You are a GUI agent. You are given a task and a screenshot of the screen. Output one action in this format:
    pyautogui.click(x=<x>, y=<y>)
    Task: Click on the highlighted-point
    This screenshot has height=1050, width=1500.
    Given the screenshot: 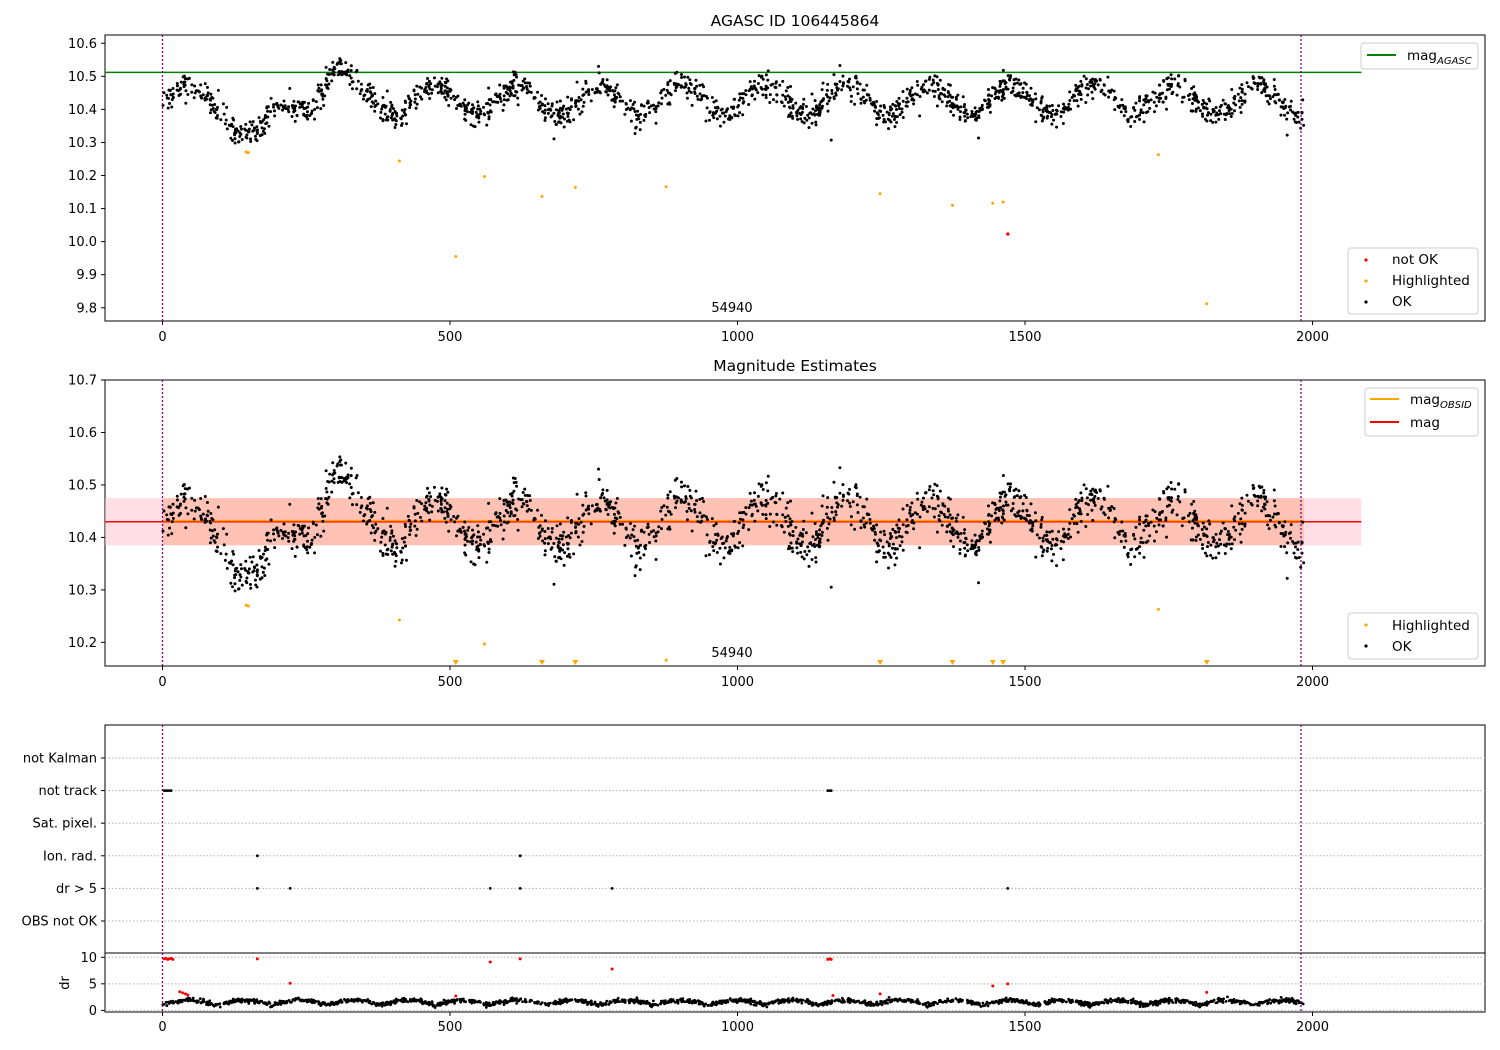 What is the action you would take?
    pyautogui.click(x=666, y=660)
    